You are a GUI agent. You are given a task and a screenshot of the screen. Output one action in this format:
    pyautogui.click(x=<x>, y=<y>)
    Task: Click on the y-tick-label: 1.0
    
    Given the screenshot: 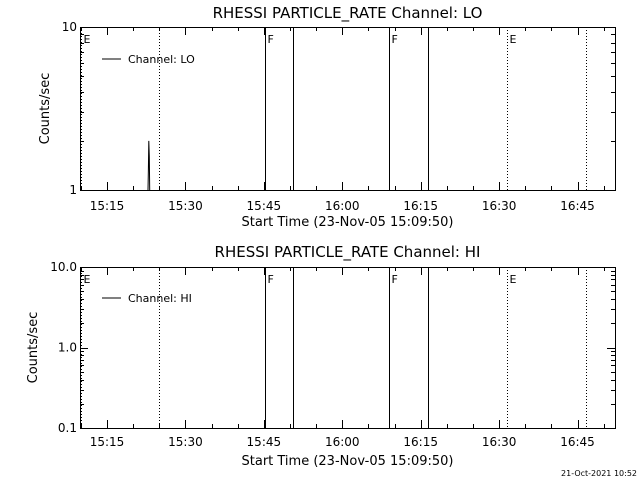 What is the action you would take?
    pyautogui.click(x=67, y=348)
    